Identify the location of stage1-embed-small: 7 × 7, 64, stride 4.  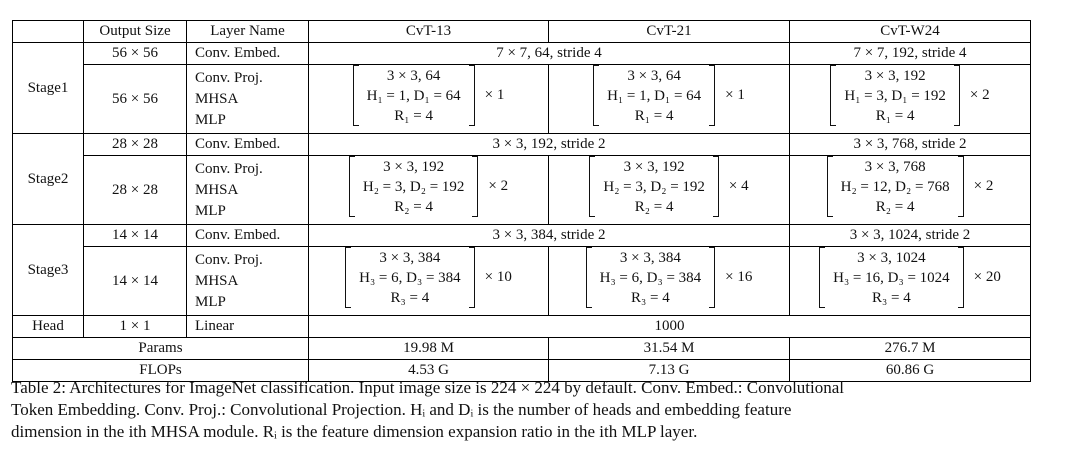
(549, 53).